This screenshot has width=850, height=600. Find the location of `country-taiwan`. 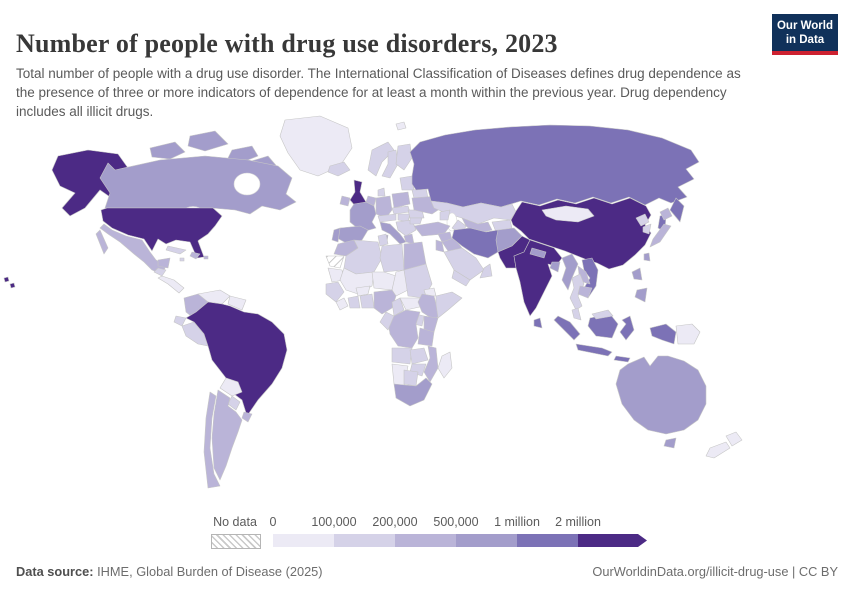

country-taiwan is located at coordinates (647, 257).